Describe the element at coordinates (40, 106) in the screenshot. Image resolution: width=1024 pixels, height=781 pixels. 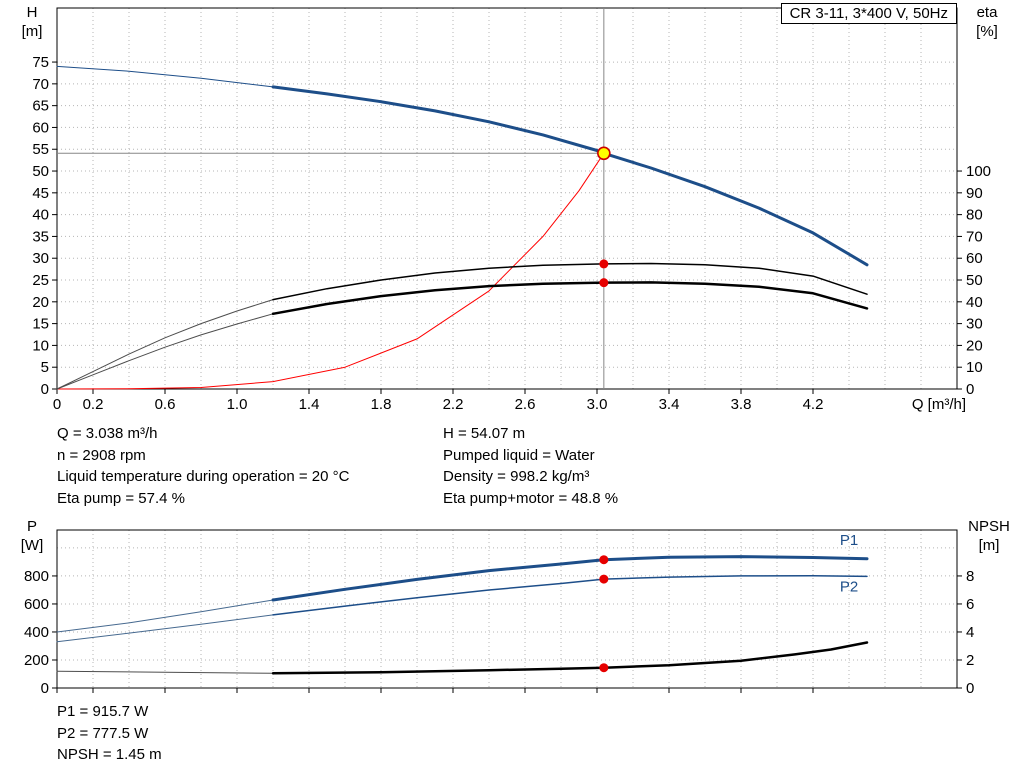
I see `left-axis-tick-label: 65` at that location.